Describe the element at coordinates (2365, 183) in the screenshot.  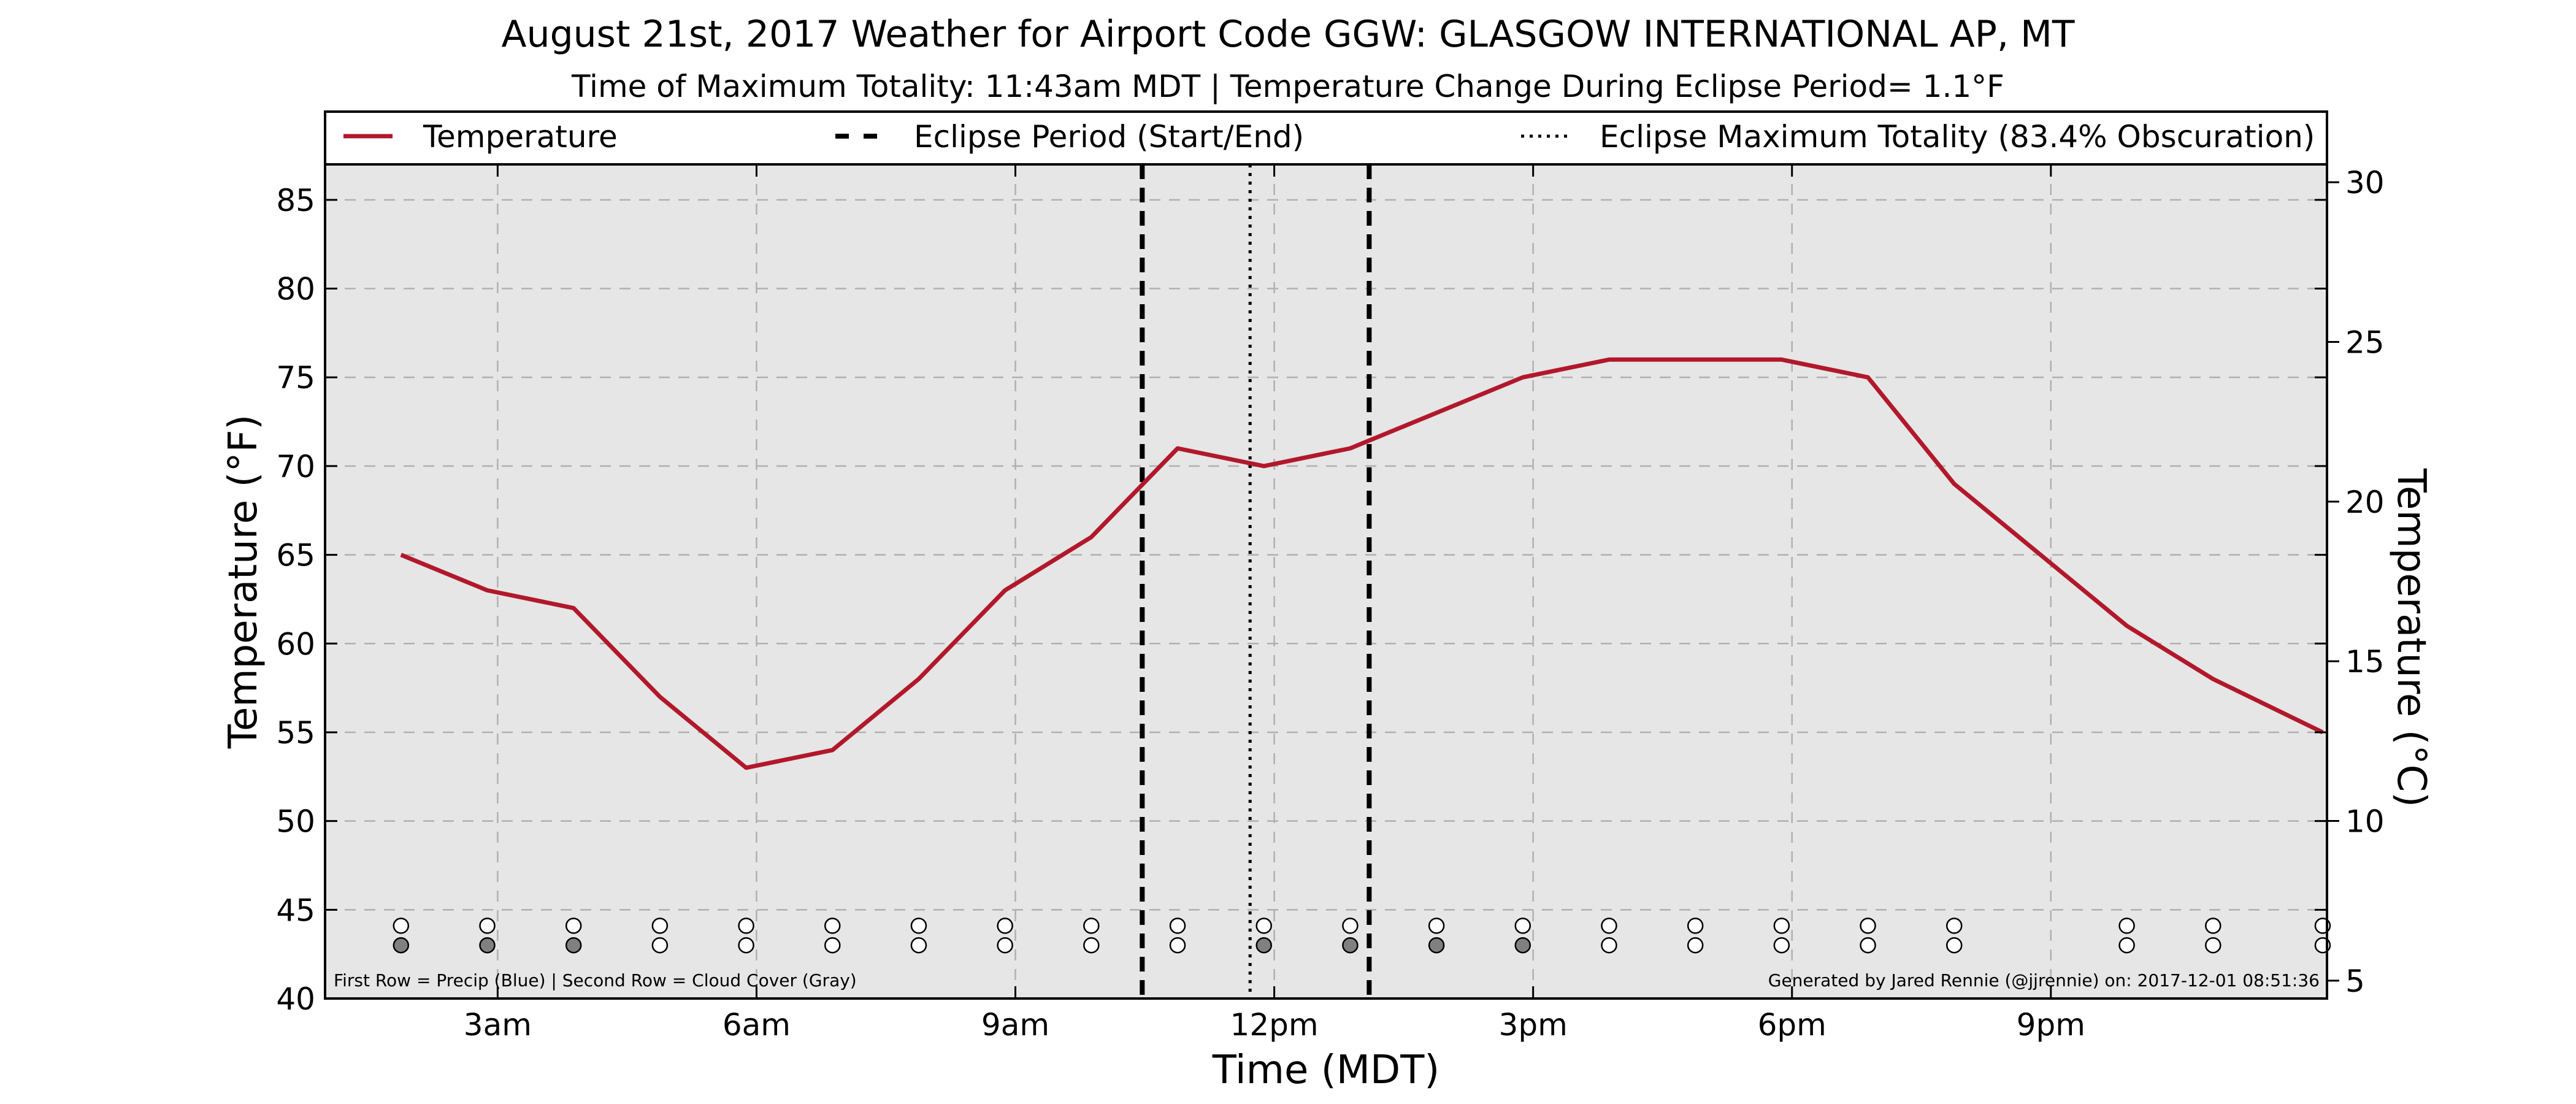
I see `y-tick-label-right: 30` at that location.